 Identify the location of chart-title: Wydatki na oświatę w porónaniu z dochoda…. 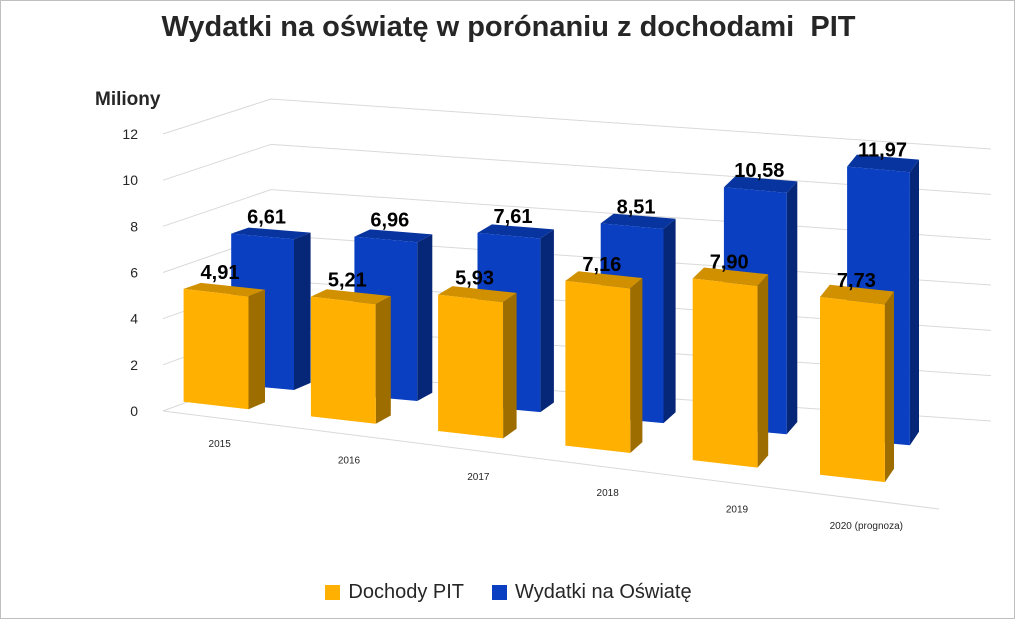
(508, 27).